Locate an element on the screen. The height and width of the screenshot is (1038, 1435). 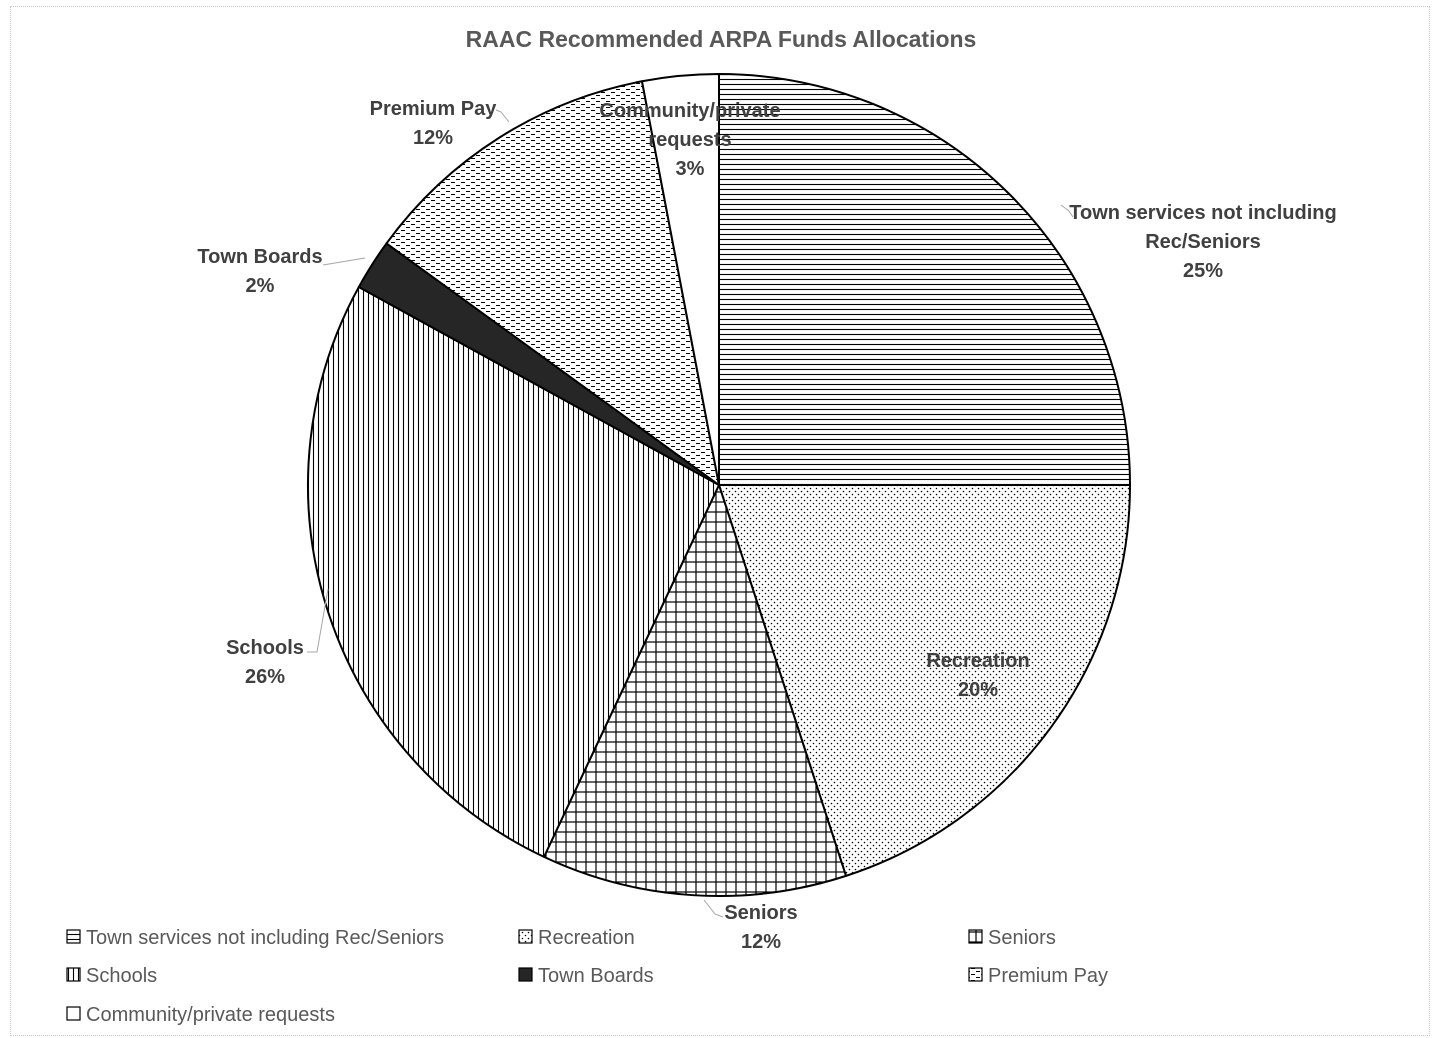
legend-item-schools: Schools is located at coordinates (111, 976).